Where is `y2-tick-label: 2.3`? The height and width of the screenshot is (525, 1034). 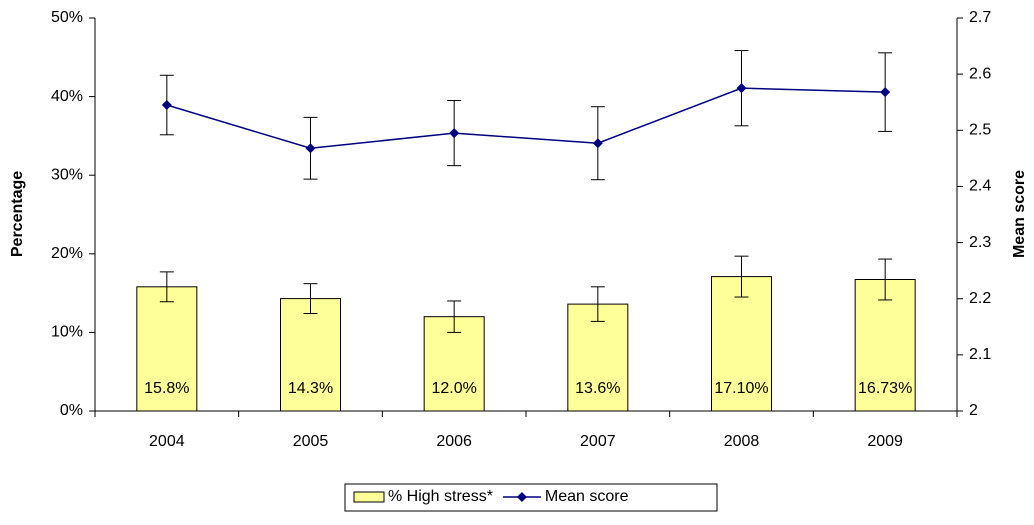 y2-tick-label: 2.3 is located at coordinates (980, 242).